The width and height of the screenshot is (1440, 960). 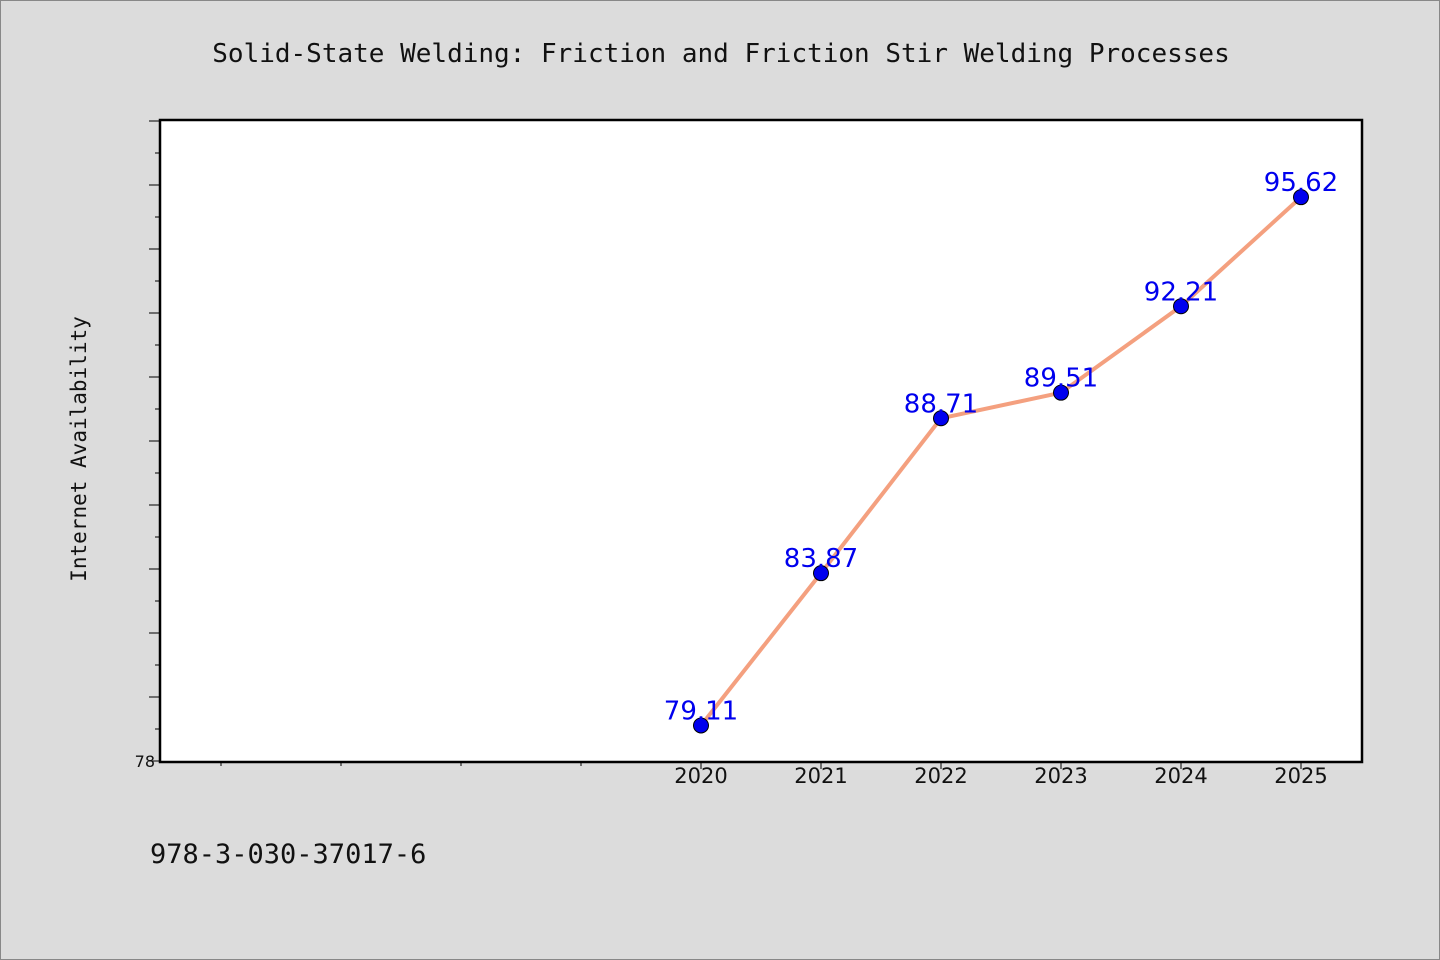 I want to click on data-label: 83.87, so click(x=821, y=559).